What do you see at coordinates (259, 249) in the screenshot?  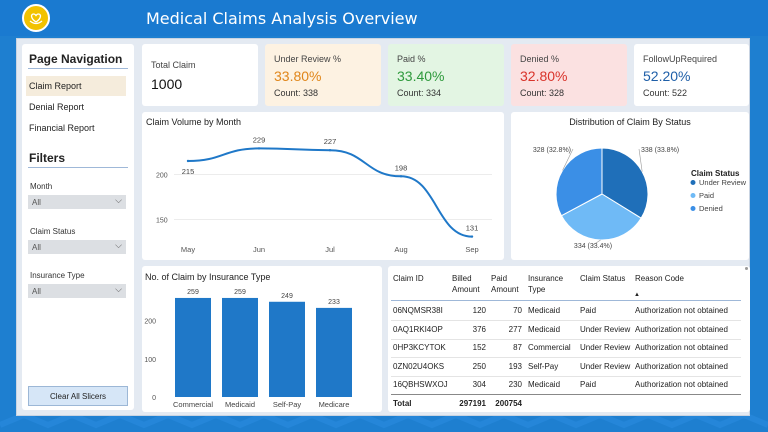 I see `x-tick-label: Jun` at bounding box center [259, 249].